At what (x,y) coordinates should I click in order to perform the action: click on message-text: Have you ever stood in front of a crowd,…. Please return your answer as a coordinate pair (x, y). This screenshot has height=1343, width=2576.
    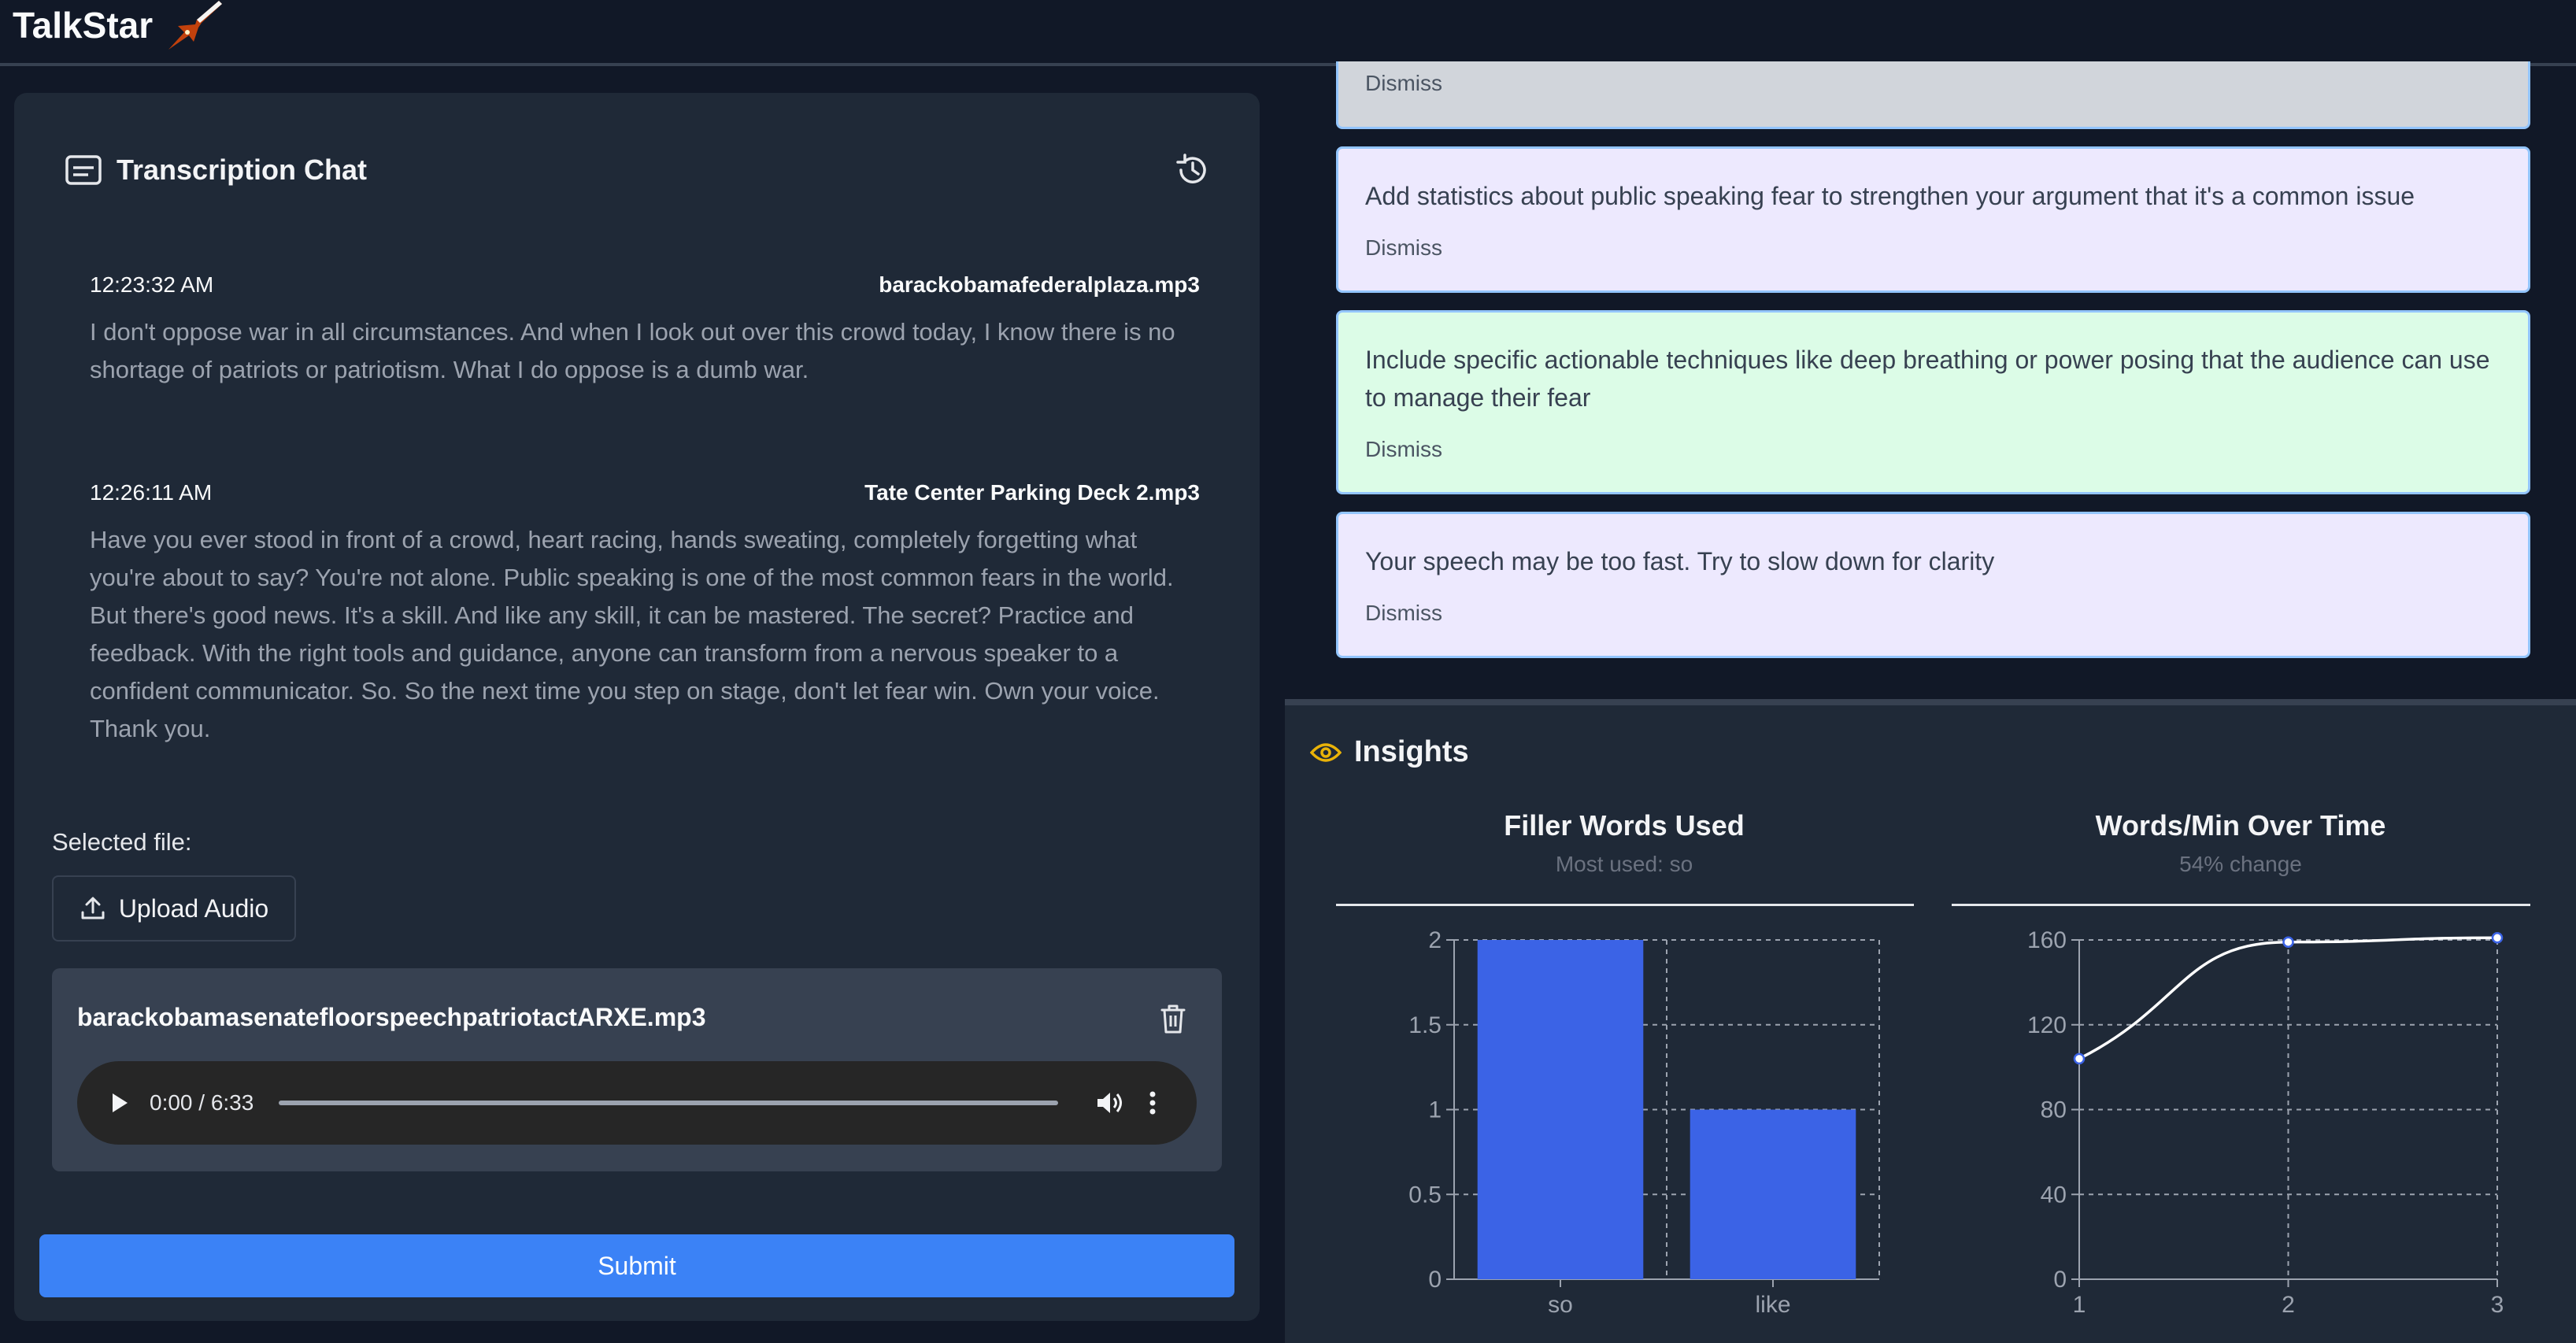
    Looking at the image, I should click on (632, 634).